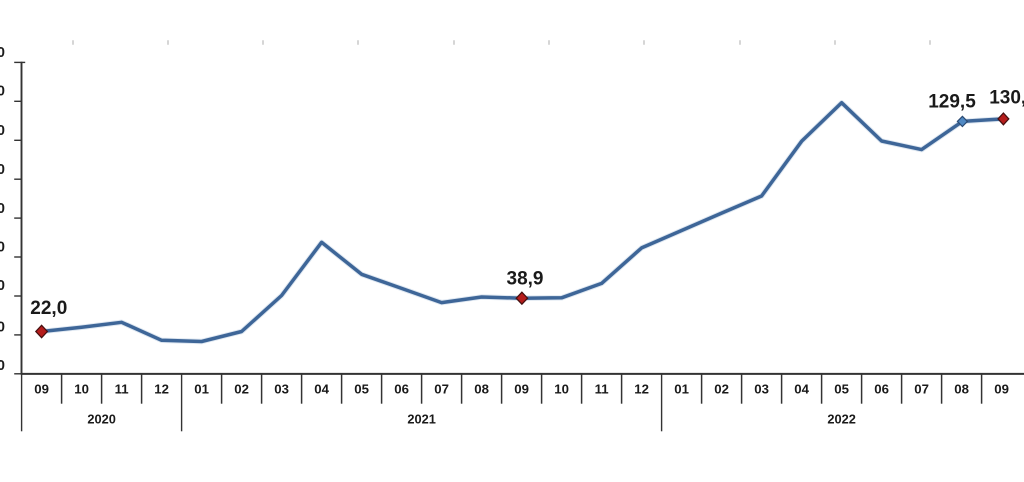 This screenshot has height=482, width=1024. I want to click on svg-text: 160,0, so click(2, 53).